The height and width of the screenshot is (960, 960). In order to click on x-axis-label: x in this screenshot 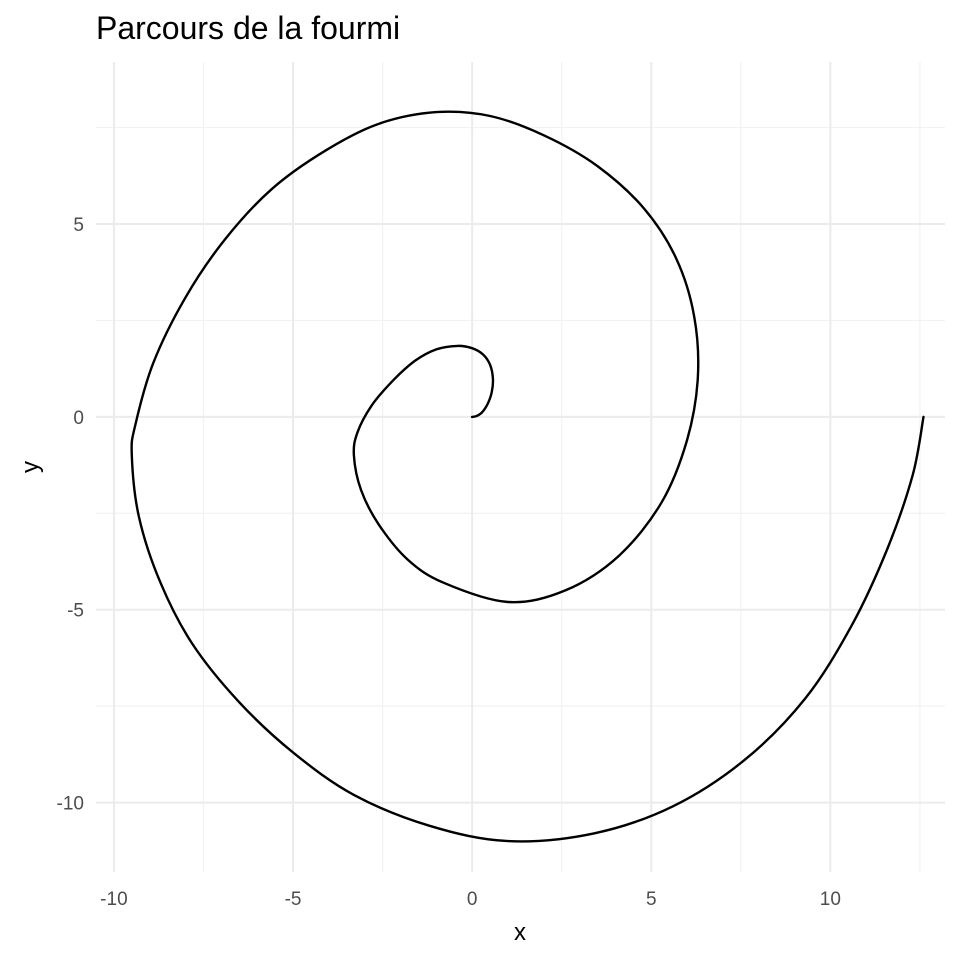, I will do `click(520, 932)`.